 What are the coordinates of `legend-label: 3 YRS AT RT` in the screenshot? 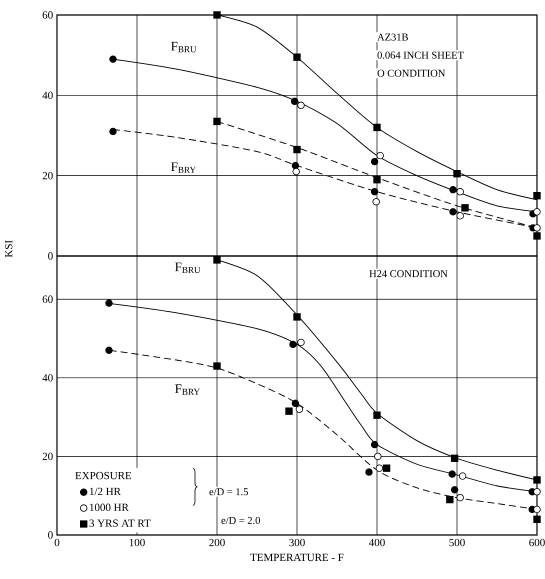 It's located at (120, 523).